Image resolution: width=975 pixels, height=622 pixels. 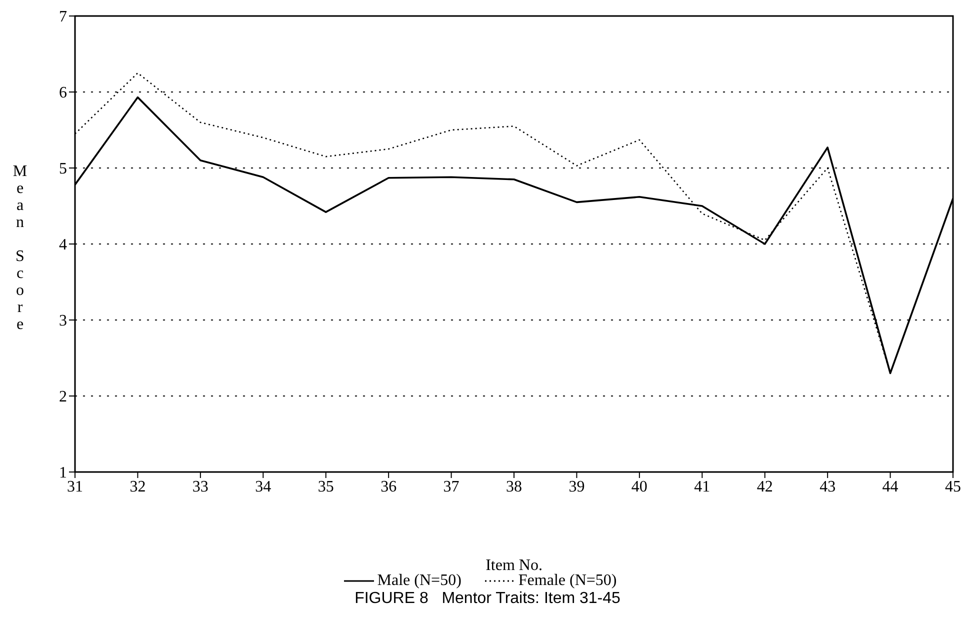 What do you see at coordinates (567, 581) in the screenshot?
I see `legend-label: Female (N=50)` at bounding box center [567, 581].